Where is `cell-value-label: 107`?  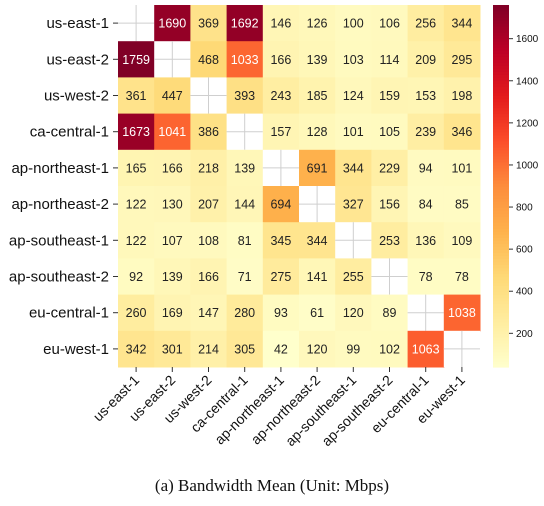 cell-value-label: 107 is located at coordinates (172, 241).